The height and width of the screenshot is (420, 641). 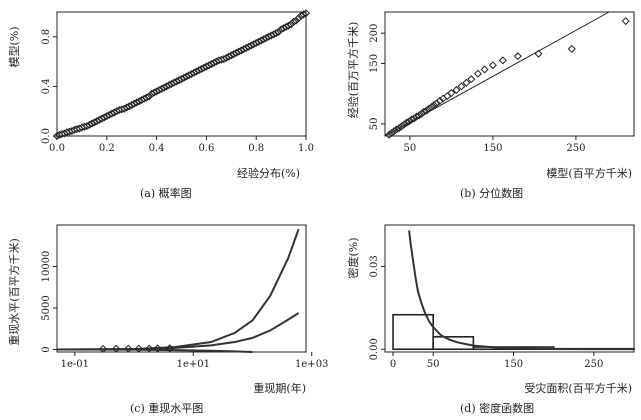 What do you see at coordinates (107, 148) in the screenshot?
I see `x-tick-label: 0.2` at bounding box center [107, 148].